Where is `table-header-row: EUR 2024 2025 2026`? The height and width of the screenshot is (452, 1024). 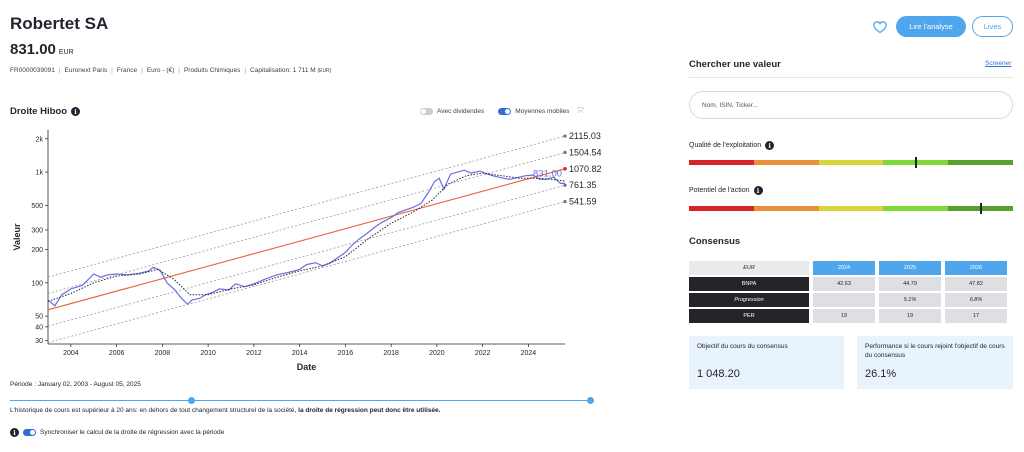 table-header-row: EUR 2024 2025 2026 is located at coordinates (848, 268).